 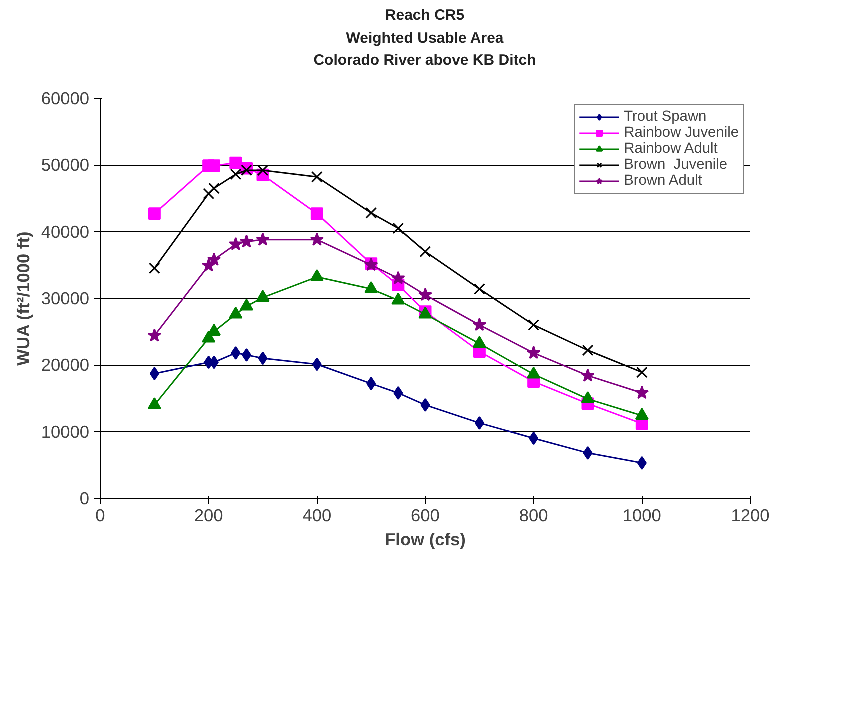 I want to click on x-tick-label: 1200, so click(x=750, y=515).